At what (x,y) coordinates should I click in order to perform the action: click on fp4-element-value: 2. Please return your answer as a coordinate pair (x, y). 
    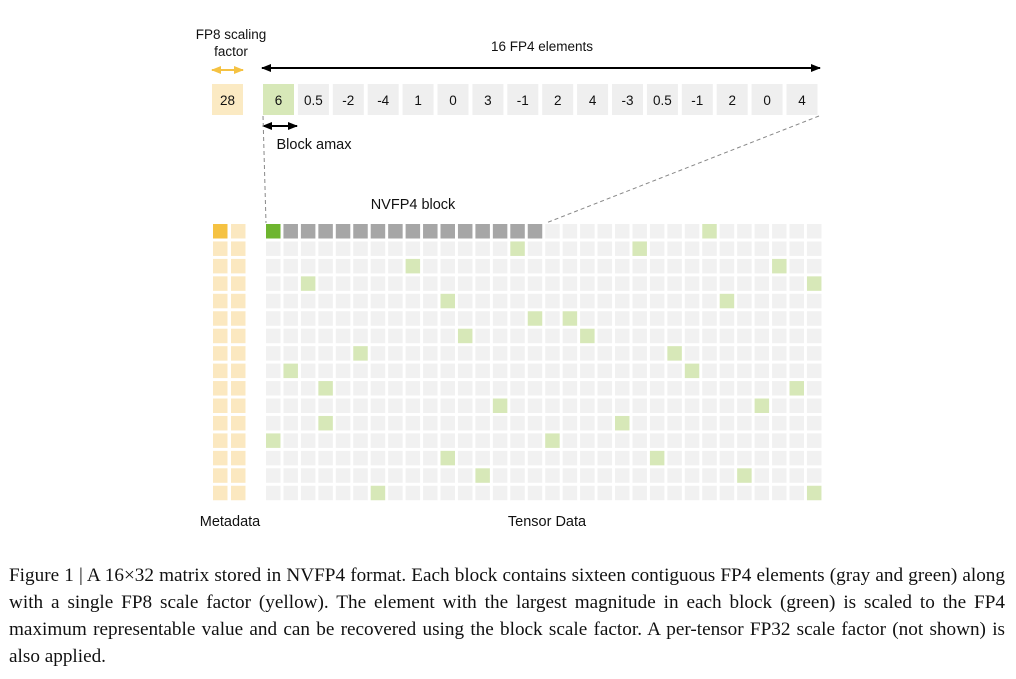
    Looking at the image, I should click on (732, 100).